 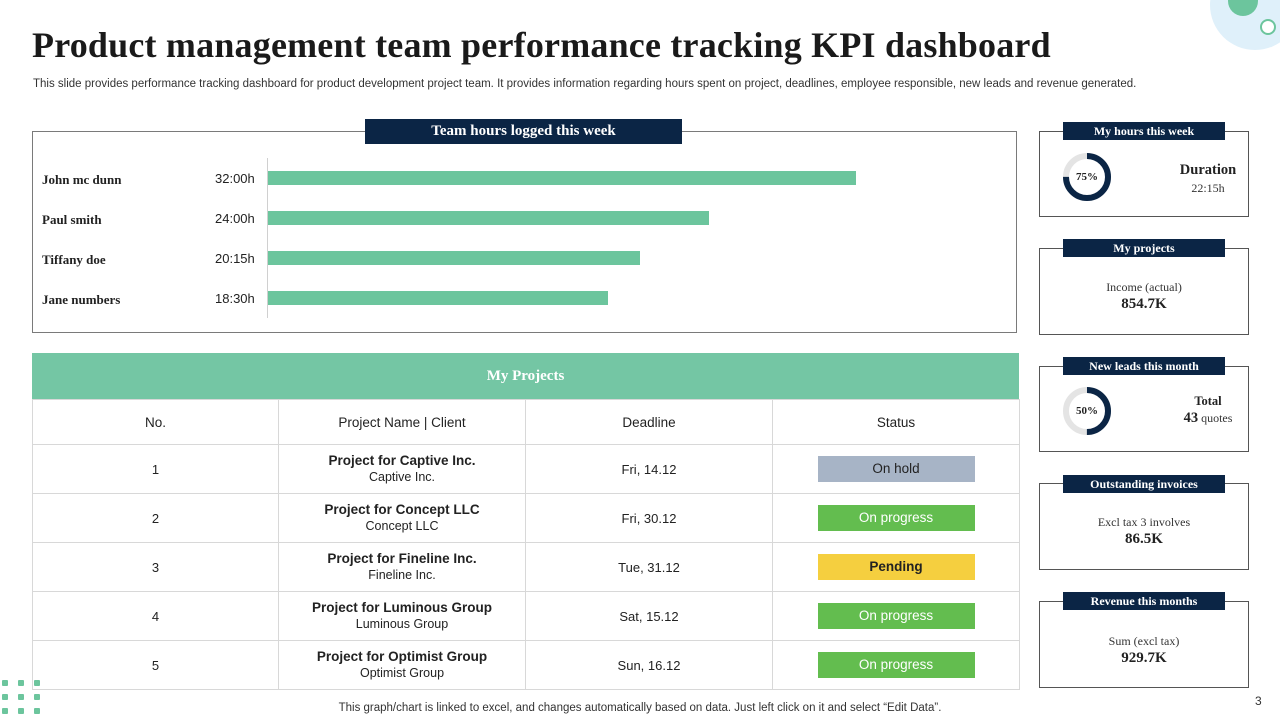 What do you see at coordinates (402, 624) in the screenshot?
I see `project-client: Luminous Group` at bounding box center [402, 624].